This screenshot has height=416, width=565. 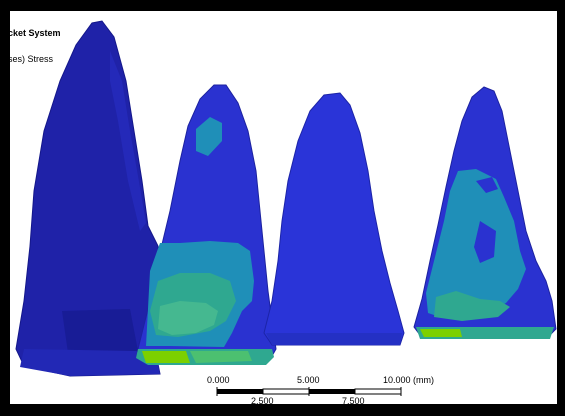 What do you see at coordinates (262, 400) in the screenshot?
I see `scale-label-2-5: 2.500` at bounding box center [262, 400].